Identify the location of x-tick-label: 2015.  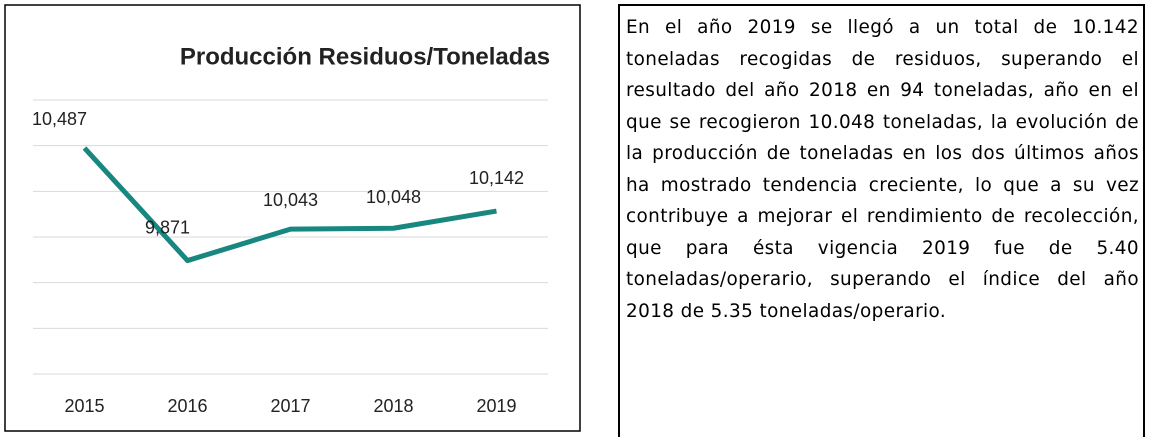
(84, 406).